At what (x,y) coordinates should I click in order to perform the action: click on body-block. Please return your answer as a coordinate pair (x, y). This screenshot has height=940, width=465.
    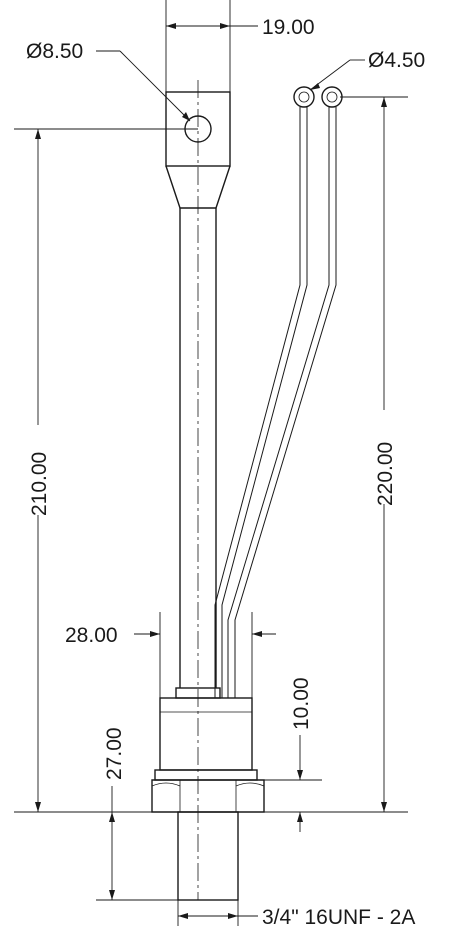
    Looking at the image, I should click on (206, 734).